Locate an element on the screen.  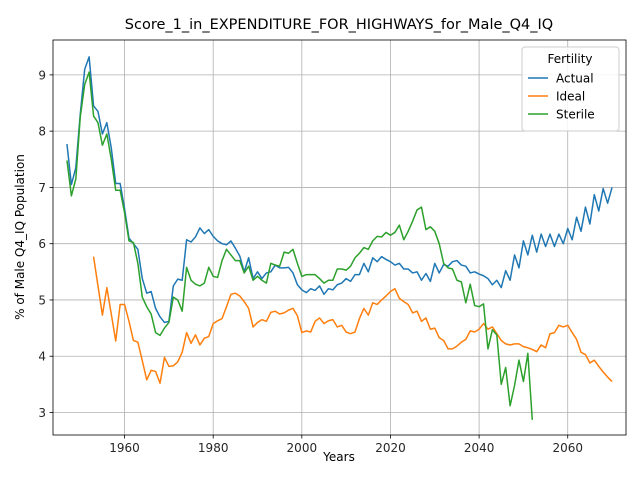
x-tick-label: 2020 is located at coordinates (390, 448).